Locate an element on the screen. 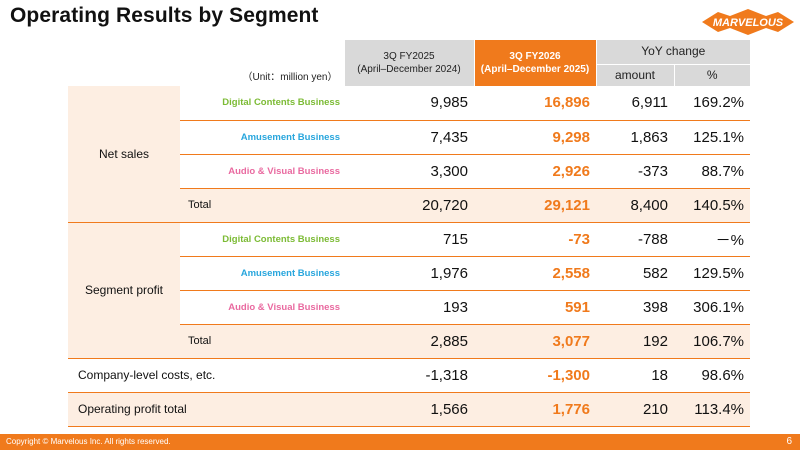 This screenshot has height=450, width=800. logo-text: MARVELOUS is located at coordinates (748, 23).